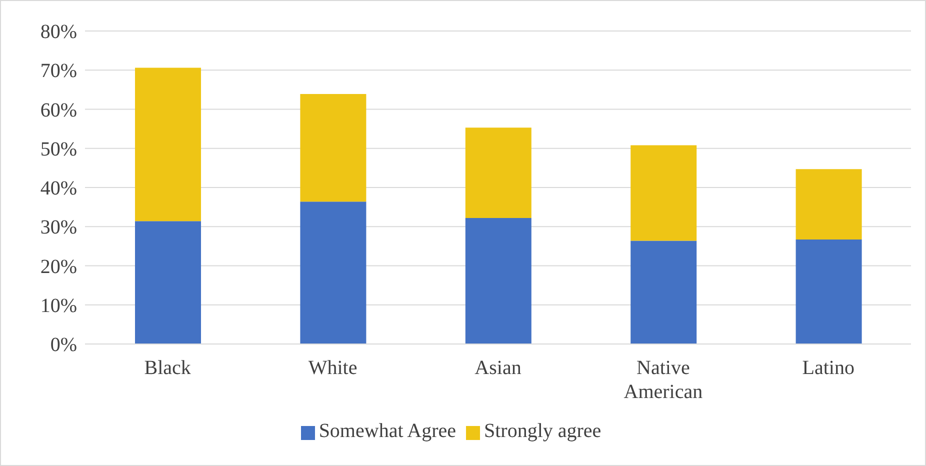  What do you see at coordinates (58, 305) in the screenshot?
I see `y-tick-label: 10%` at bounding box center [58, 305].